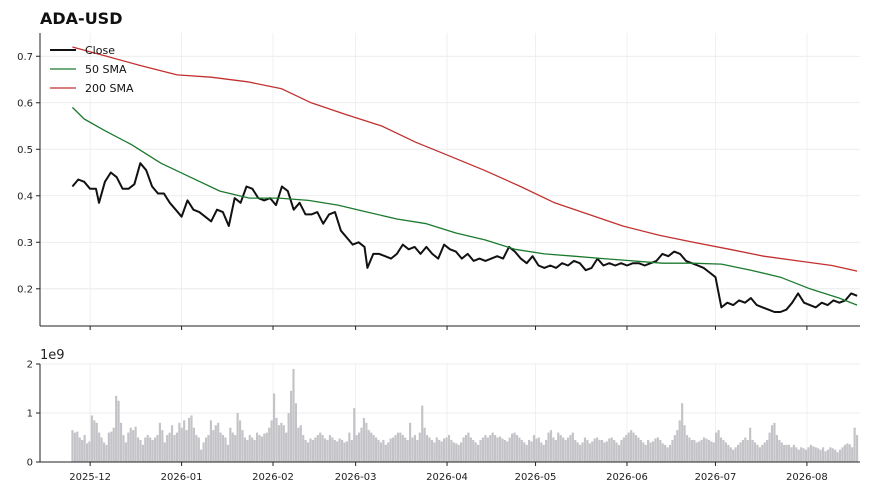 Image resolution: width=870 pixels, height=494 pixels. What do you see at coordinates (25, 243) in the screenshot?
I see `price-y-tick-label: 0.3` at bounding box center [25, 243].